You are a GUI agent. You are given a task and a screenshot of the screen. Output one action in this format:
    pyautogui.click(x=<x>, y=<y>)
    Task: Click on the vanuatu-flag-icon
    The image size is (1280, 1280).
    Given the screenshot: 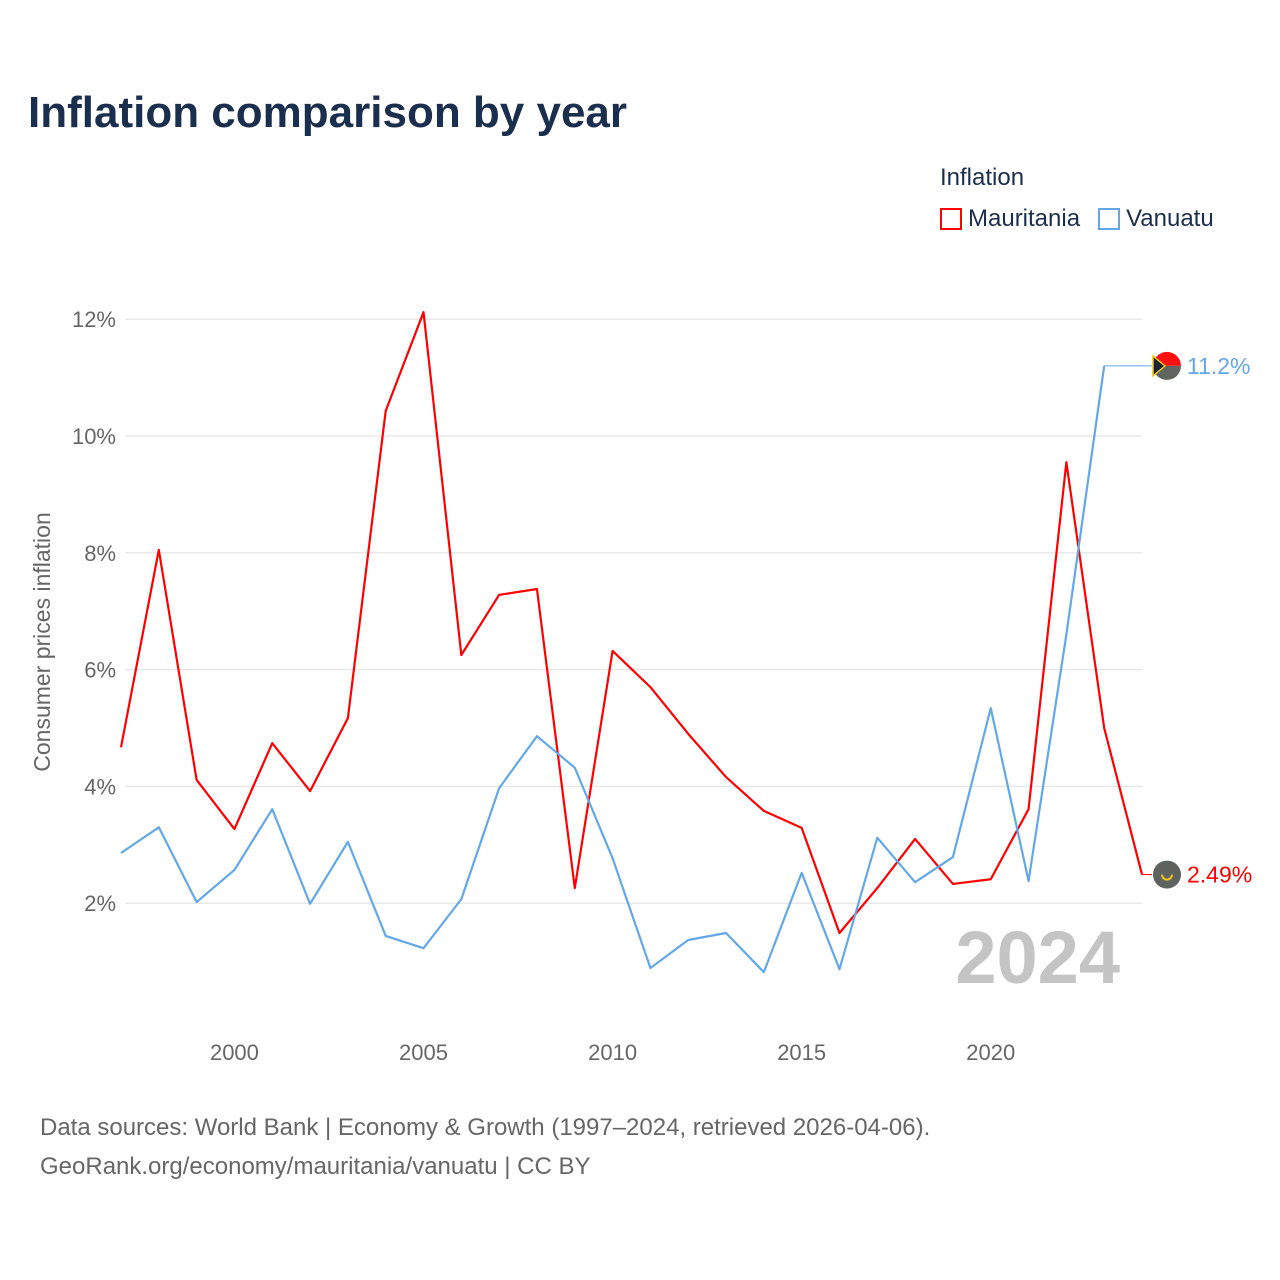 What is the action you would take?
    pyautogui.click(x=1166, y=365)
    